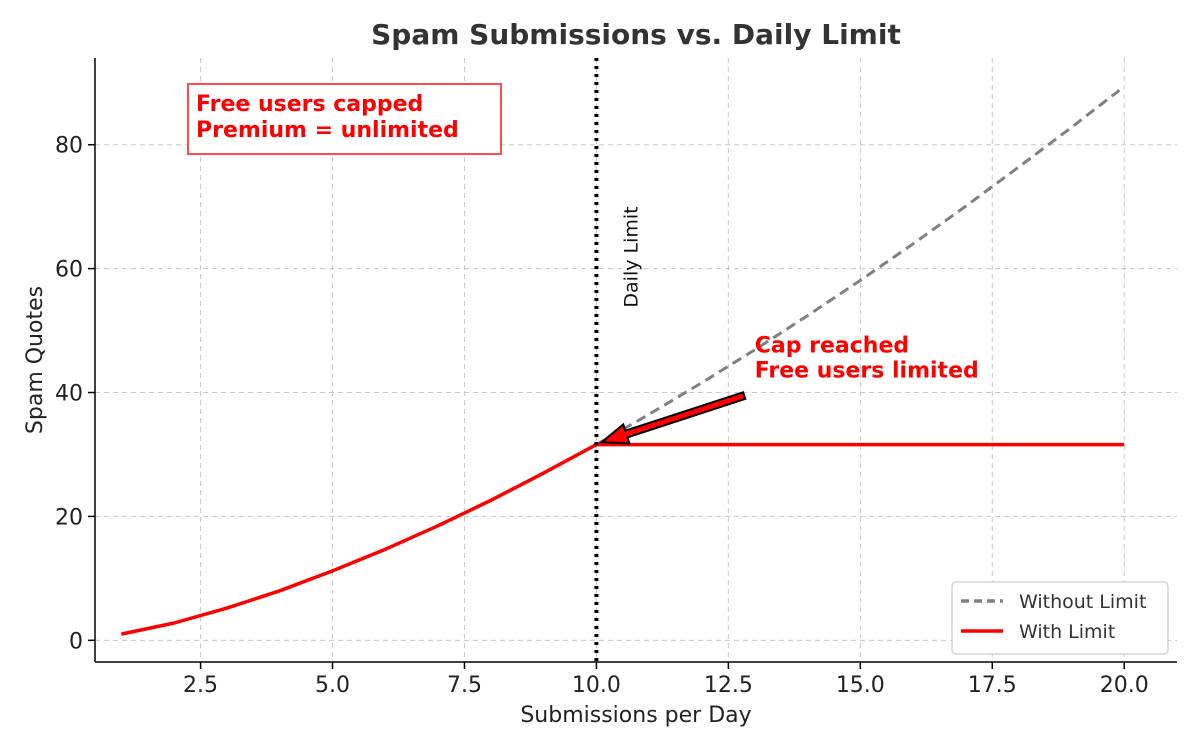  What do you see at coordinates (200, 685) in the screenshot?
I see `x-tick-label: 2.5` at bounding box center [200, 685].